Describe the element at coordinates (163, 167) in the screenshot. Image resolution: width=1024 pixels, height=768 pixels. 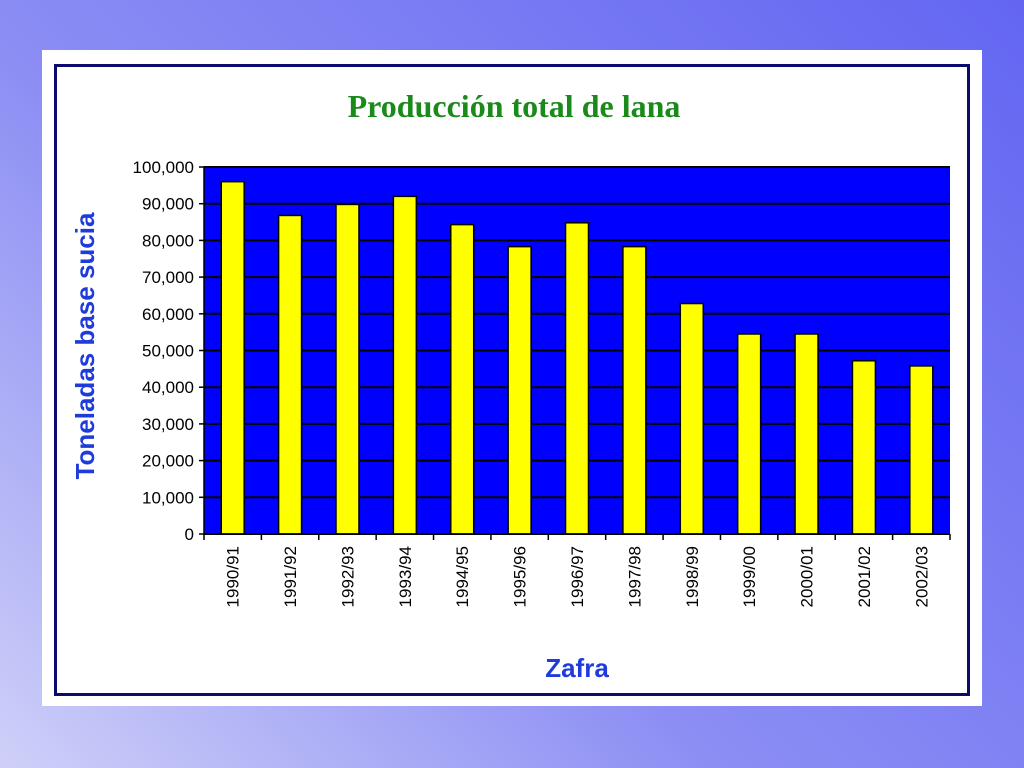
I see `y-tick-label: 100,000` at that location.